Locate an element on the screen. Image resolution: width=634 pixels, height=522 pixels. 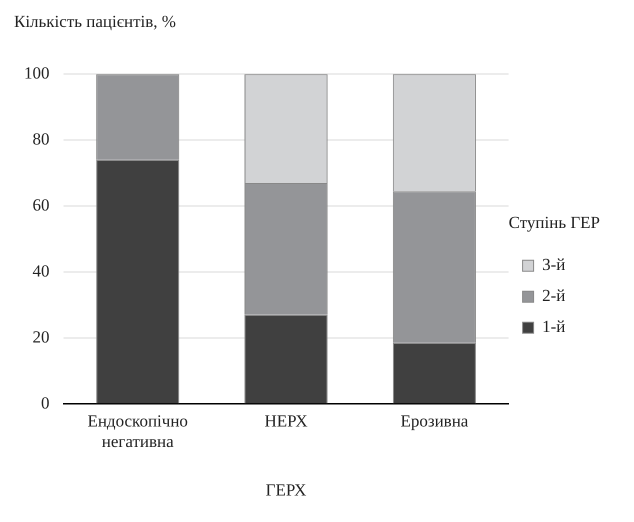
legend-label: 2-й is located at coordinates (554, 296).